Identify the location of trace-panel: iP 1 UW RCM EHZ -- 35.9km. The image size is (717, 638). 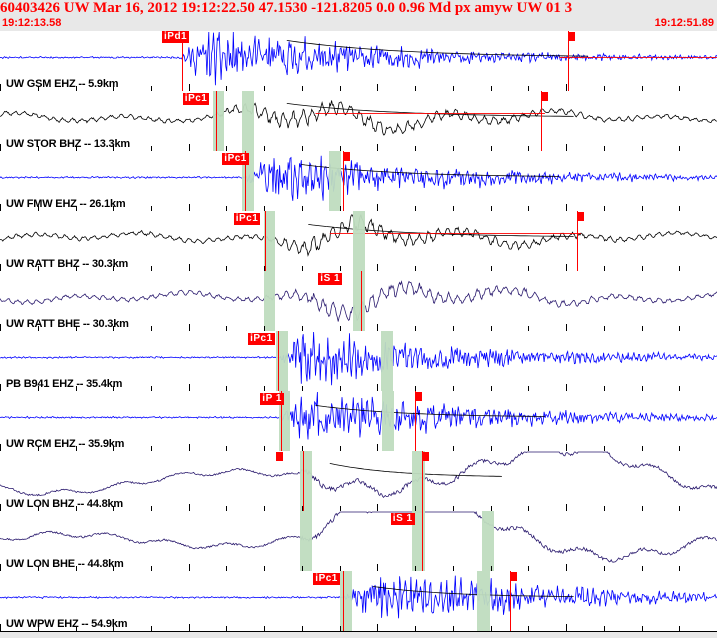
(358, 421).